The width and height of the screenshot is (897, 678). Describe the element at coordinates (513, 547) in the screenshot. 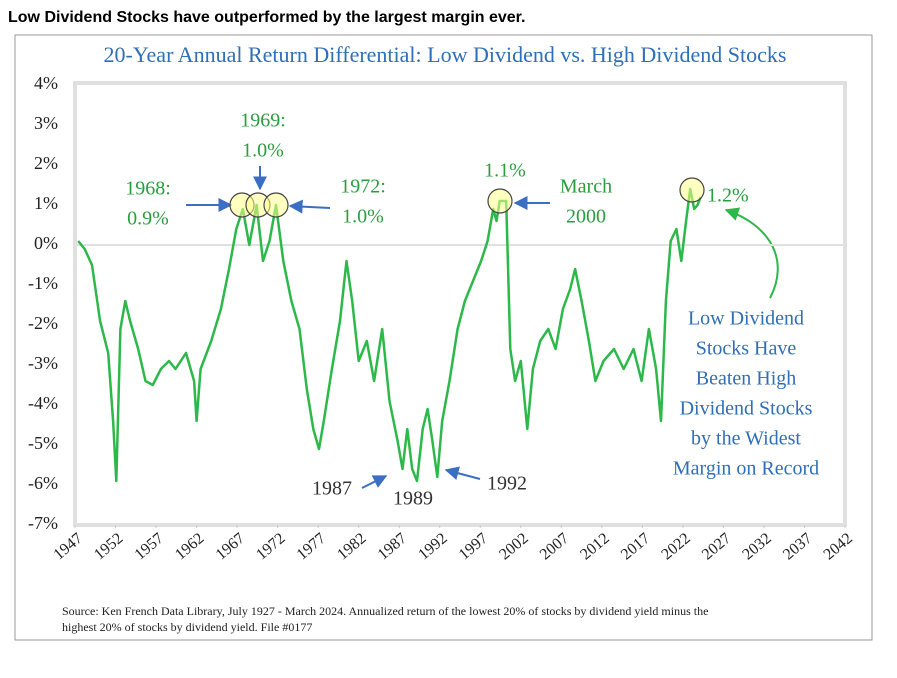

I see `x-tick-label: 2002` at that location.